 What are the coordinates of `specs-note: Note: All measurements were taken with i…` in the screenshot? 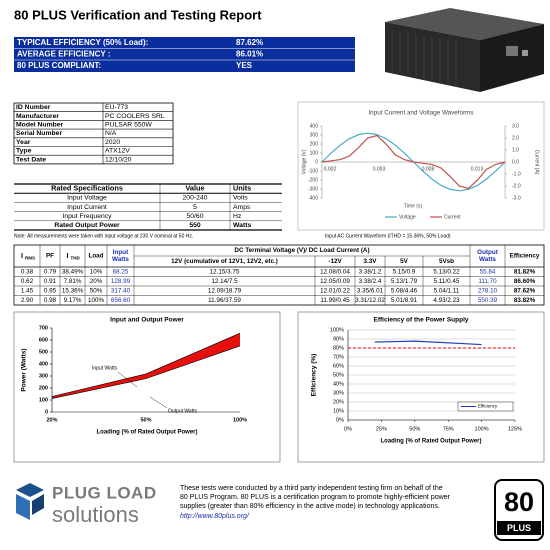 It's located at (103, 236).